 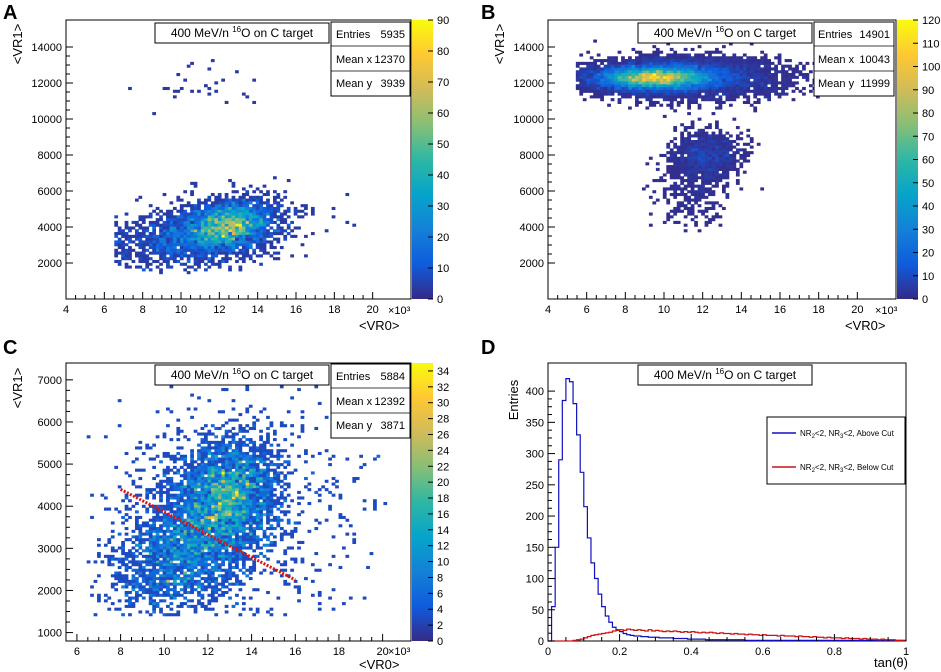 I want to click on x-tick-label: 10, so click(x=664, y=310).